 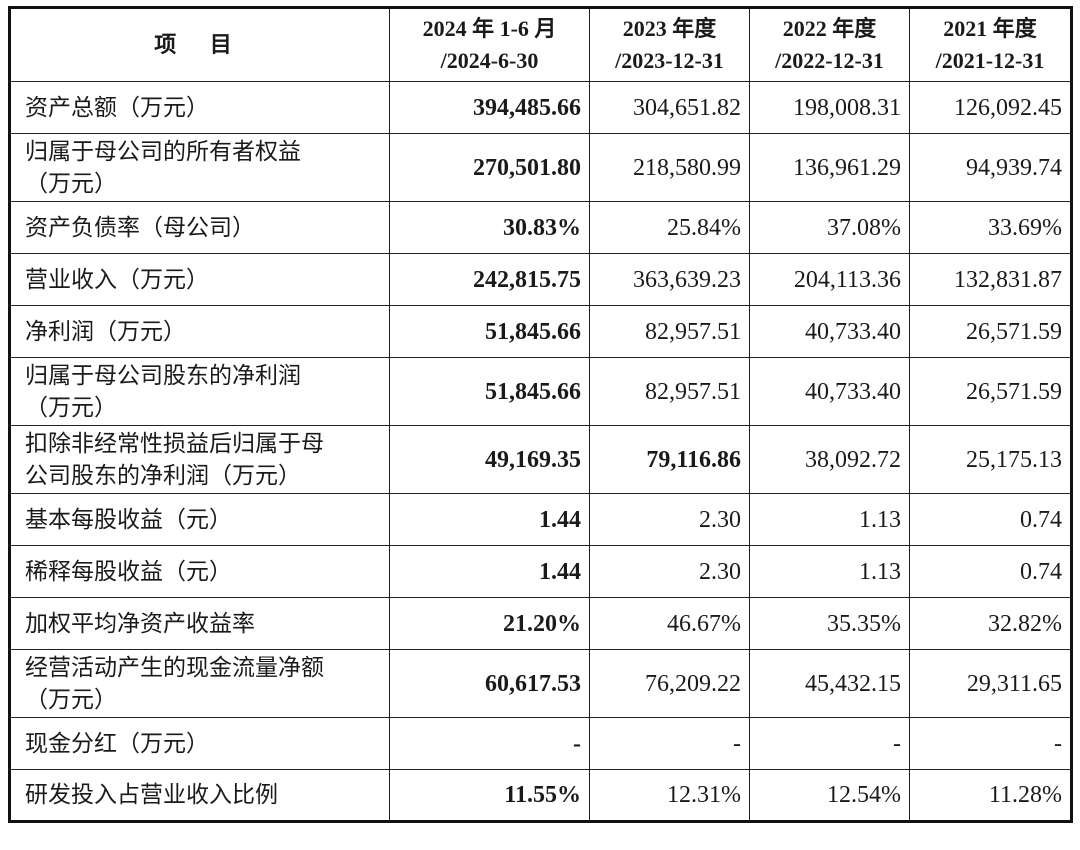 What do you see at coordinates (669, 743) in the screenshot?
I see `cell-2023: -` at bounding box center [669, 743].